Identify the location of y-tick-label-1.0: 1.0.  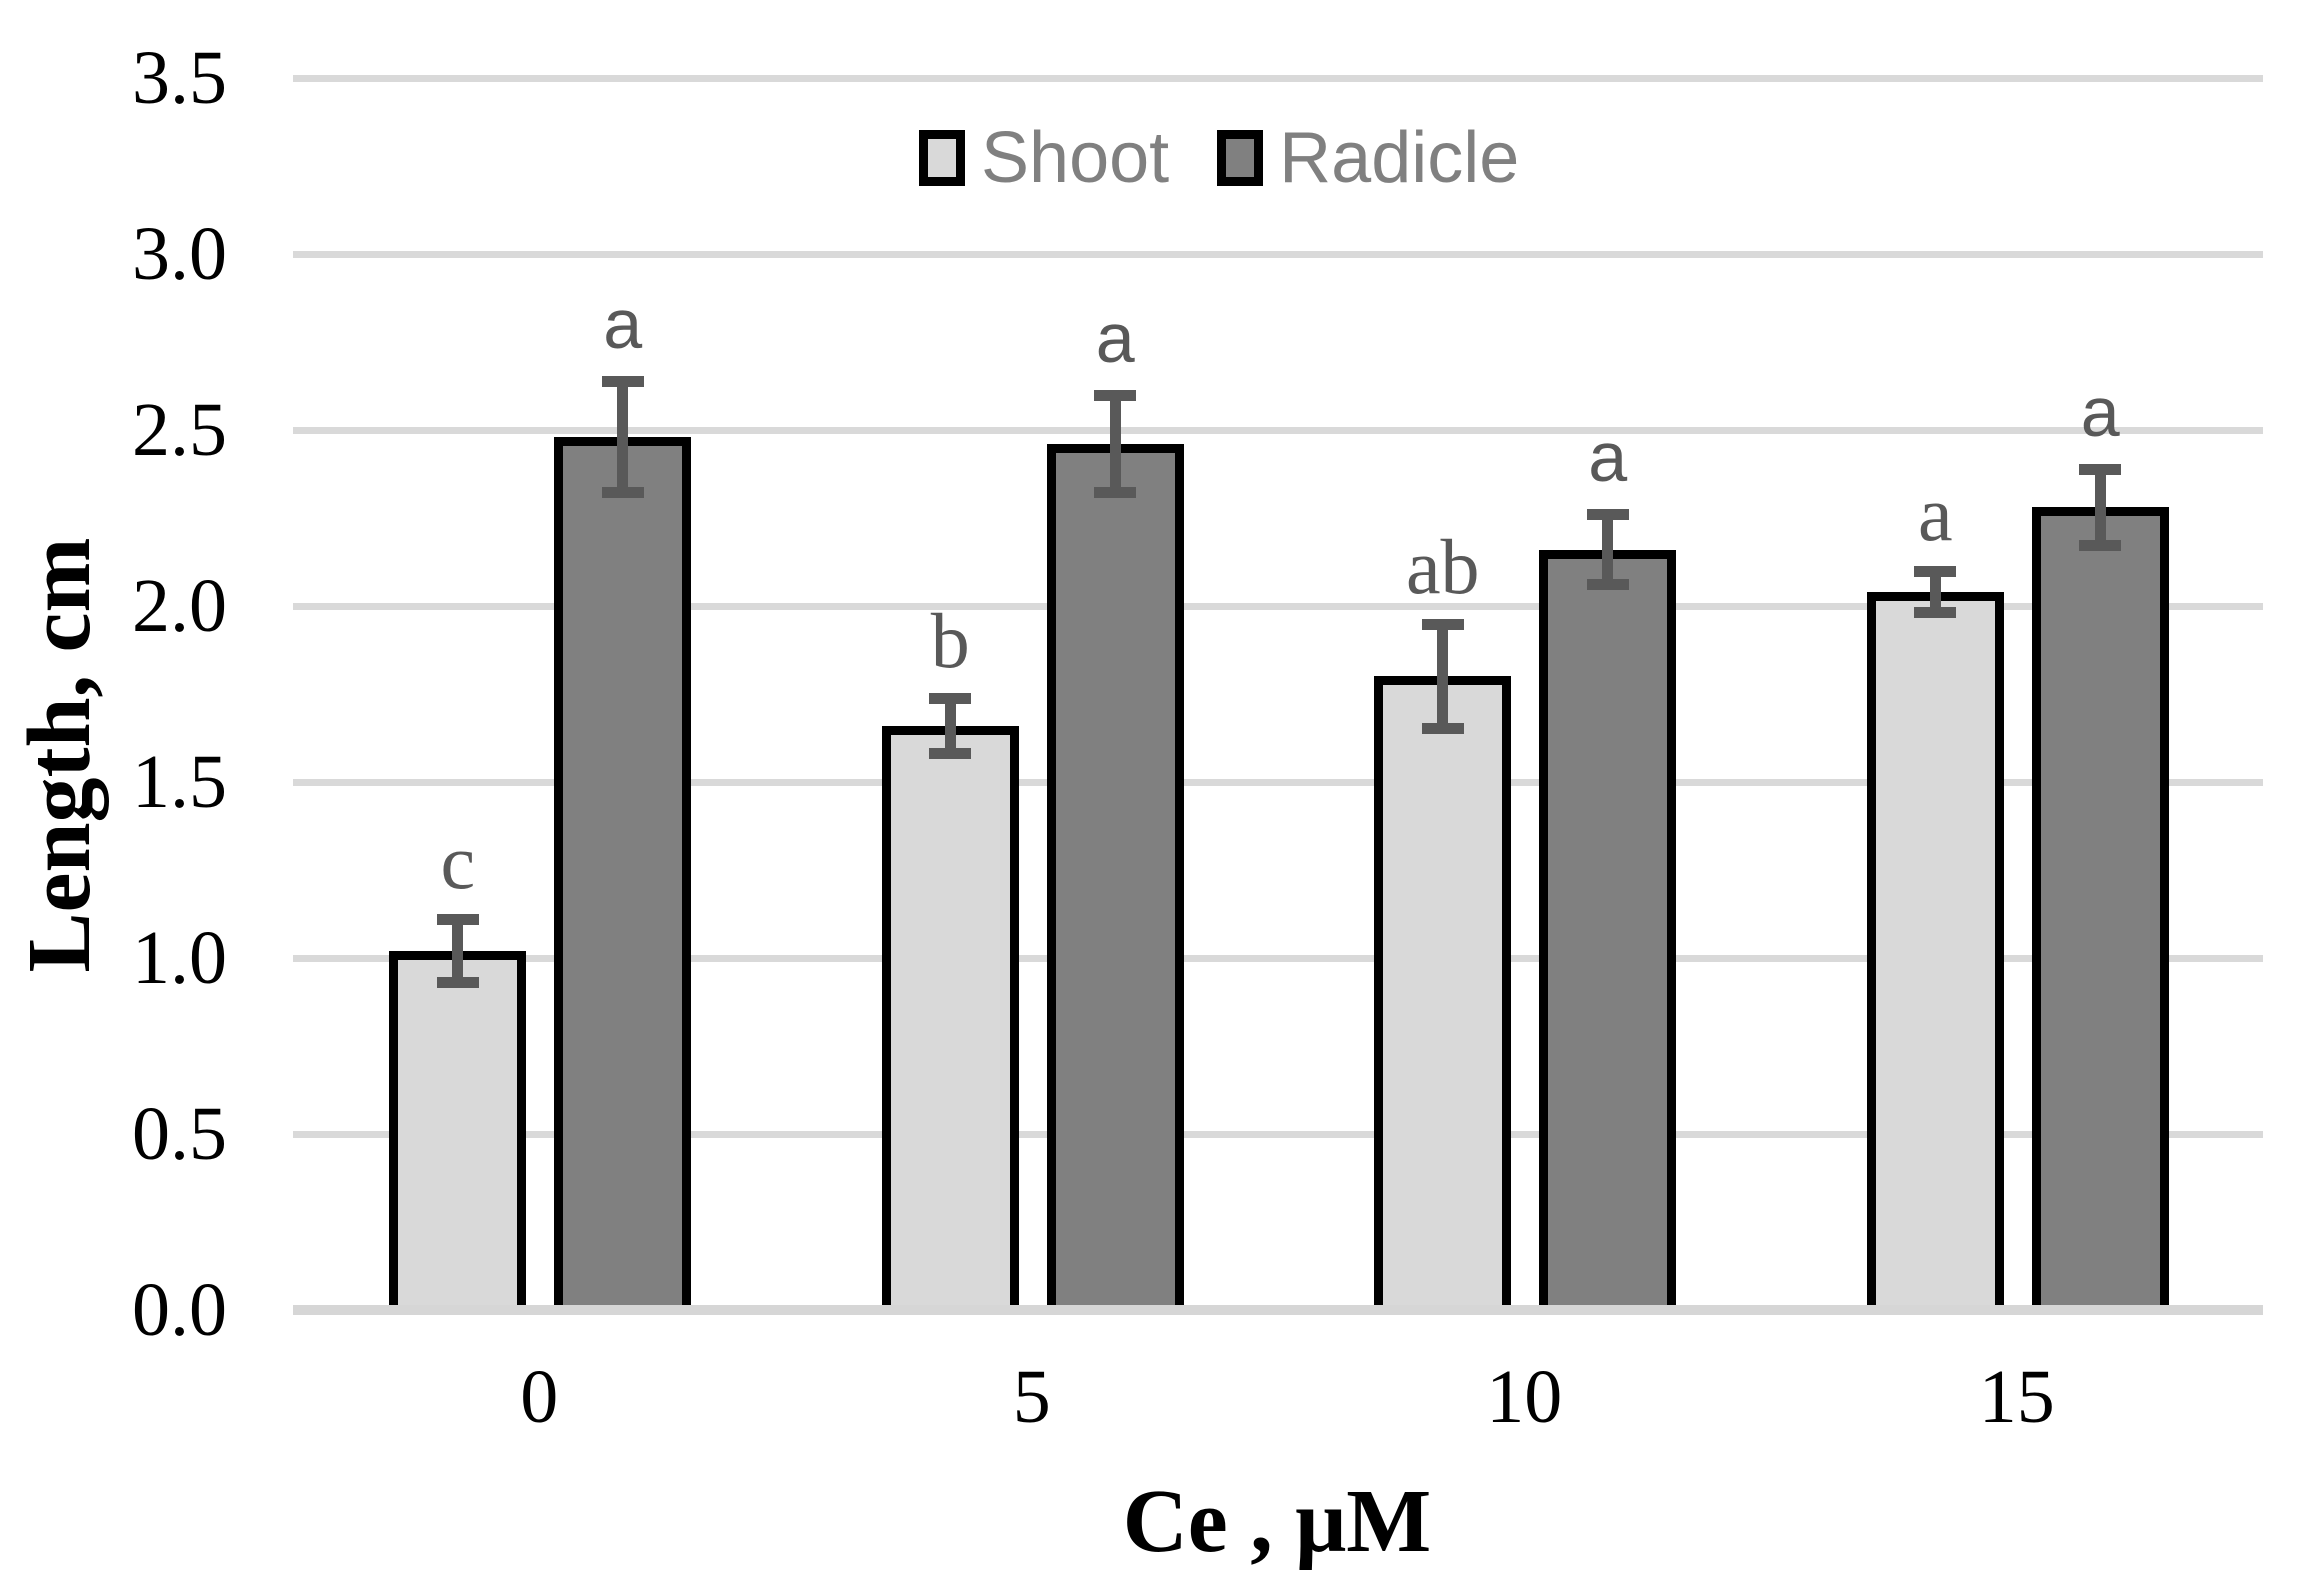
(179, 958).